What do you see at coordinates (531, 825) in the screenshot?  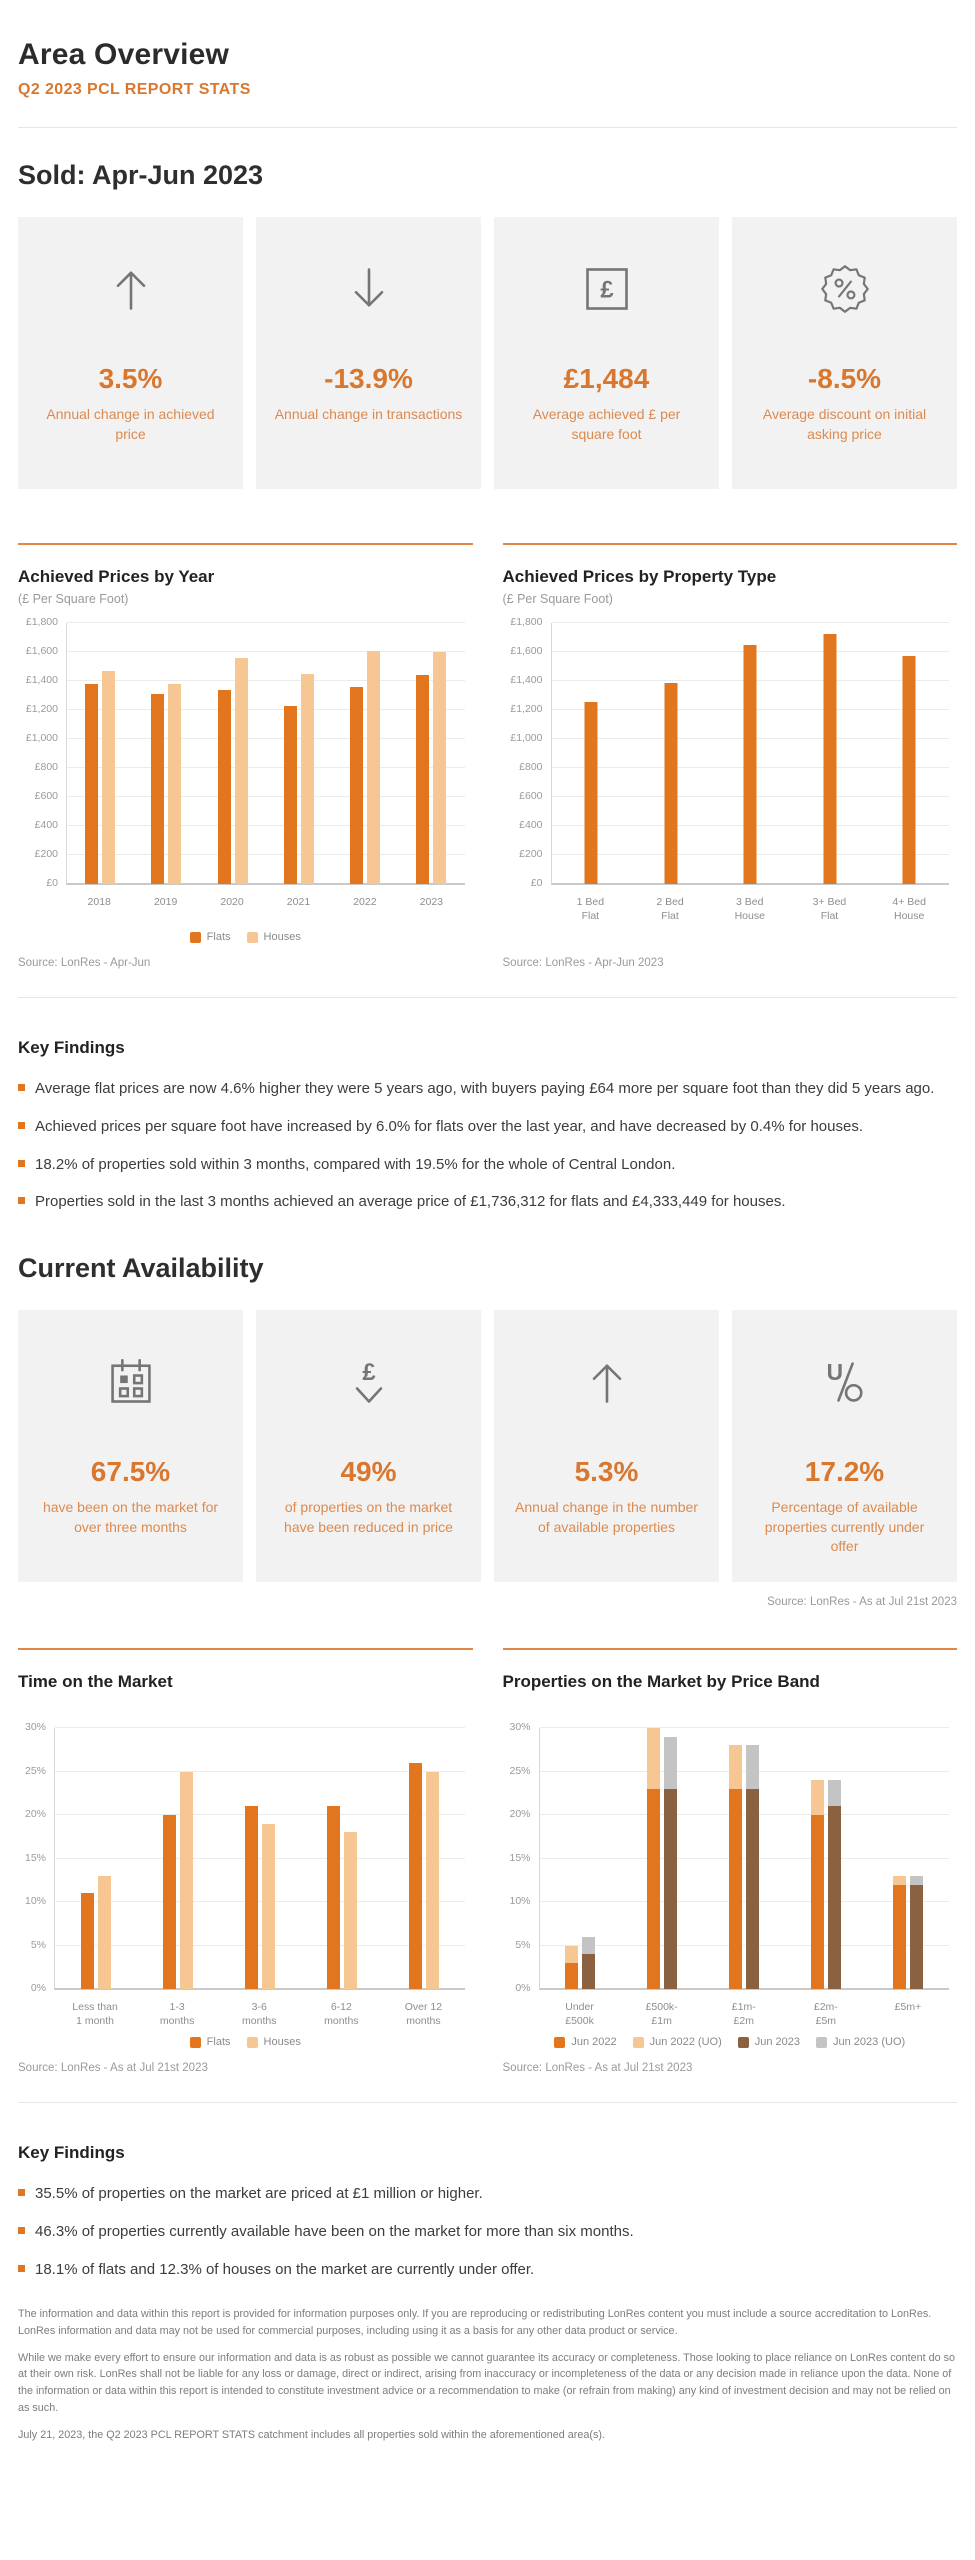 I see `y-axis-tick-label: £400` at bounding box center [531, 825].